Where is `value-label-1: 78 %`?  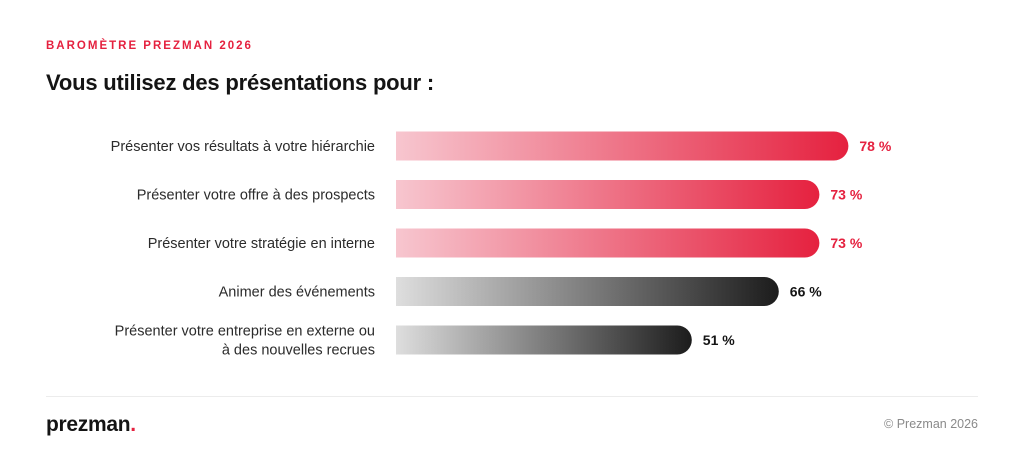
value-label-1: 78 % is located at coordinates (875, 146).